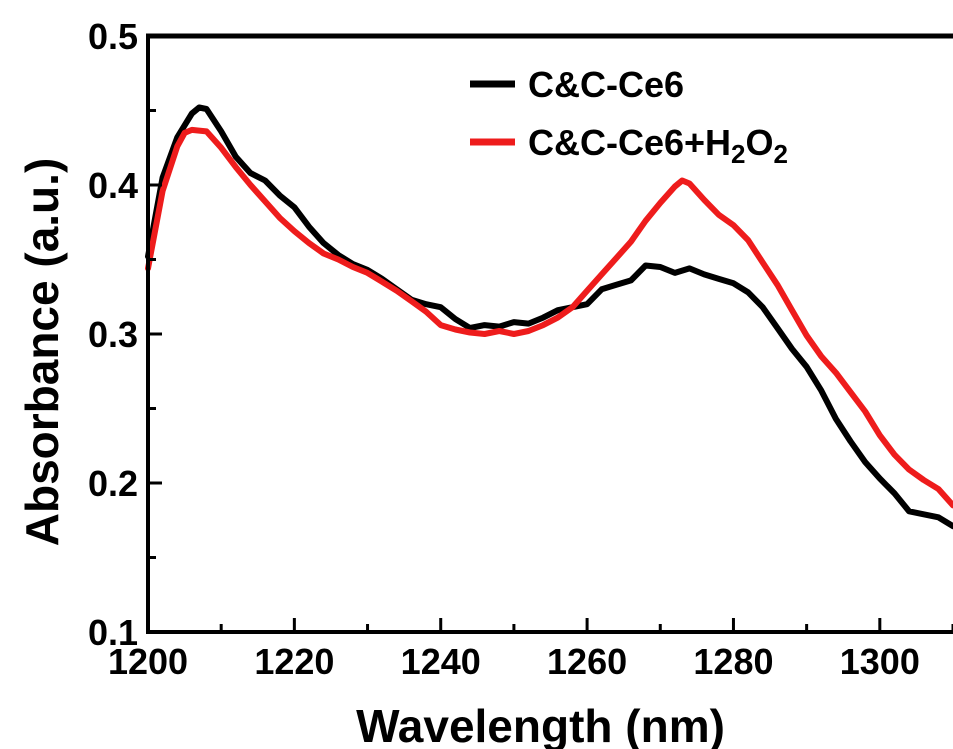  I want to click on legend-label-sub2: 2, so click(781, 154).